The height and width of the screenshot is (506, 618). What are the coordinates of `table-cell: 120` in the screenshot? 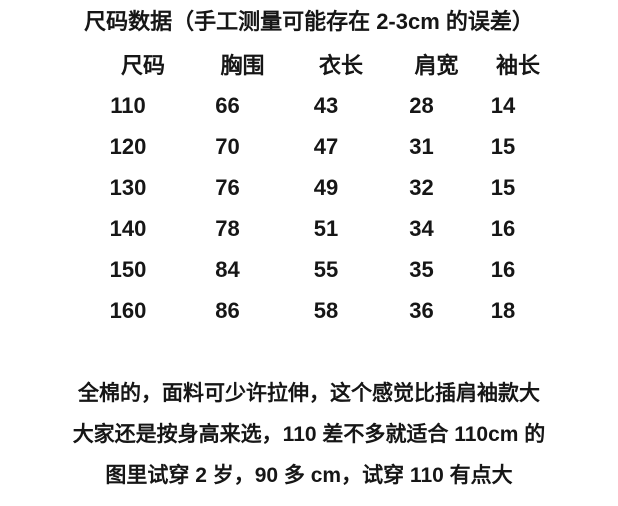 It's located at (128, 146).